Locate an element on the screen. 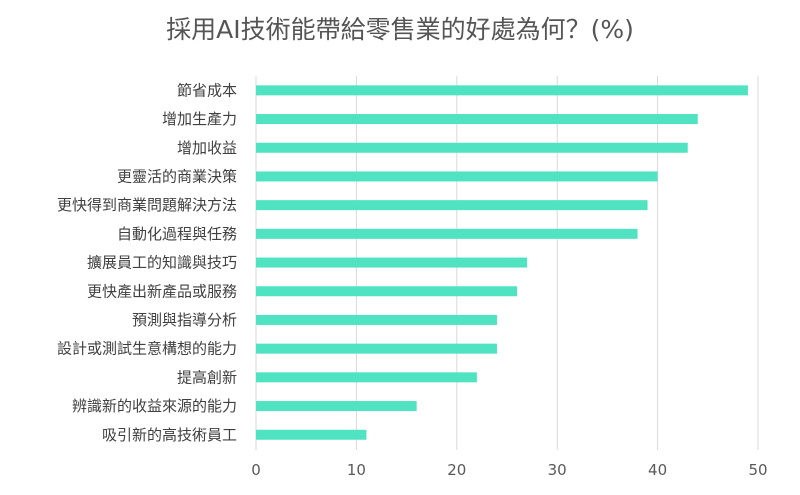 The height and width of the screenshot is (495, 800). x-tick-labels: 0 10 20 30 40 50 is located at coordinates (509, 470).